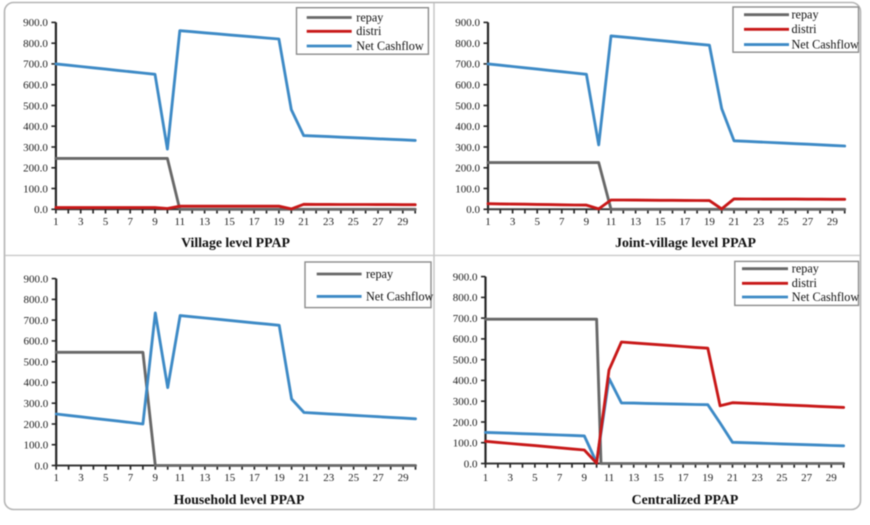 Image resolution: width=870 pixels, height=525 pixels. What do you see at coordinates (235, 242) in the screenshot?
I see `svg-text: Village level PPAP` at bounding box center [235, 242].